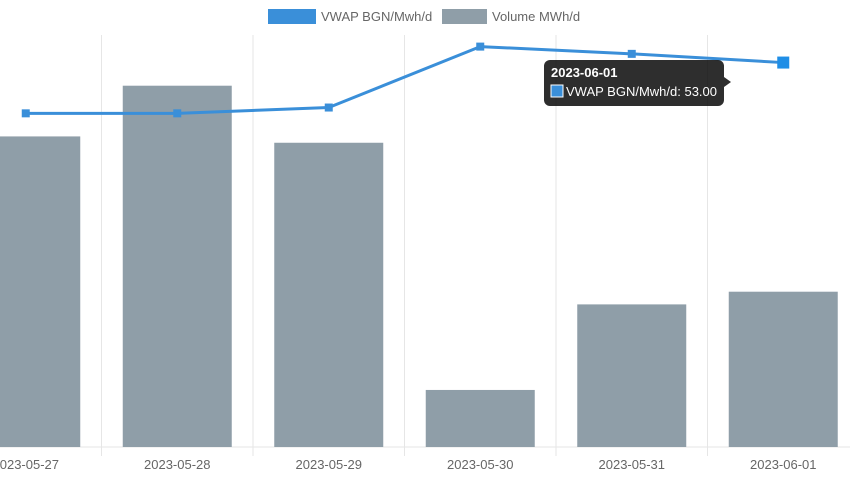 This screenshot has height=485, width=850. What do you see at coordinates (29, 464) in the screenshot?
I see `x-tick-label: 2023-05-27` at bounding box center [29, 464].